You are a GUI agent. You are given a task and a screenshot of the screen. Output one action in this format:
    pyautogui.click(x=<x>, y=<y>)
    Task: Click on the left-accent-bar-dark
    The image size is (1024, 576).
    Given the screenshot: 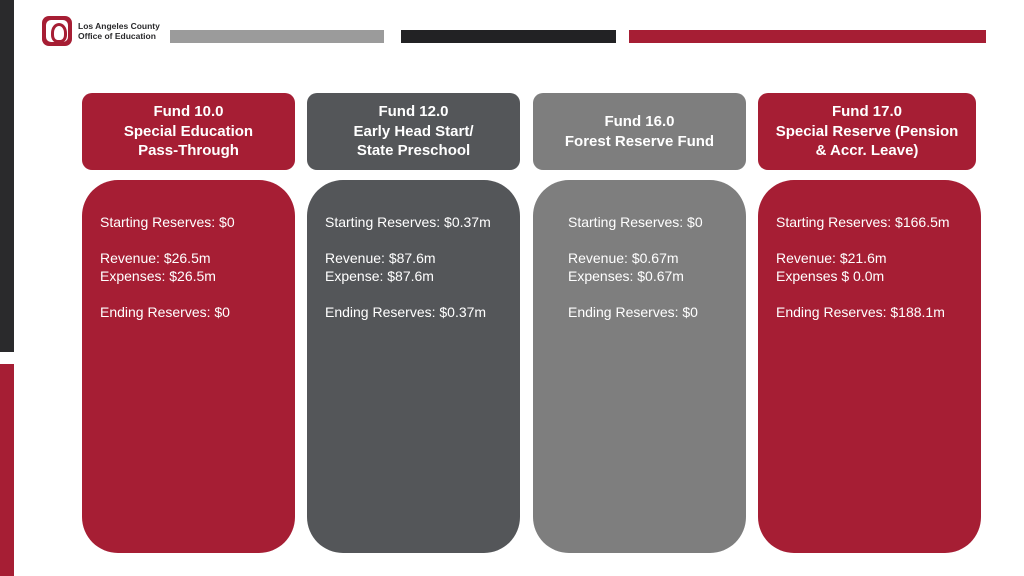 What is the action you would take?
    pyautogui.click(x=7, y=176)
    